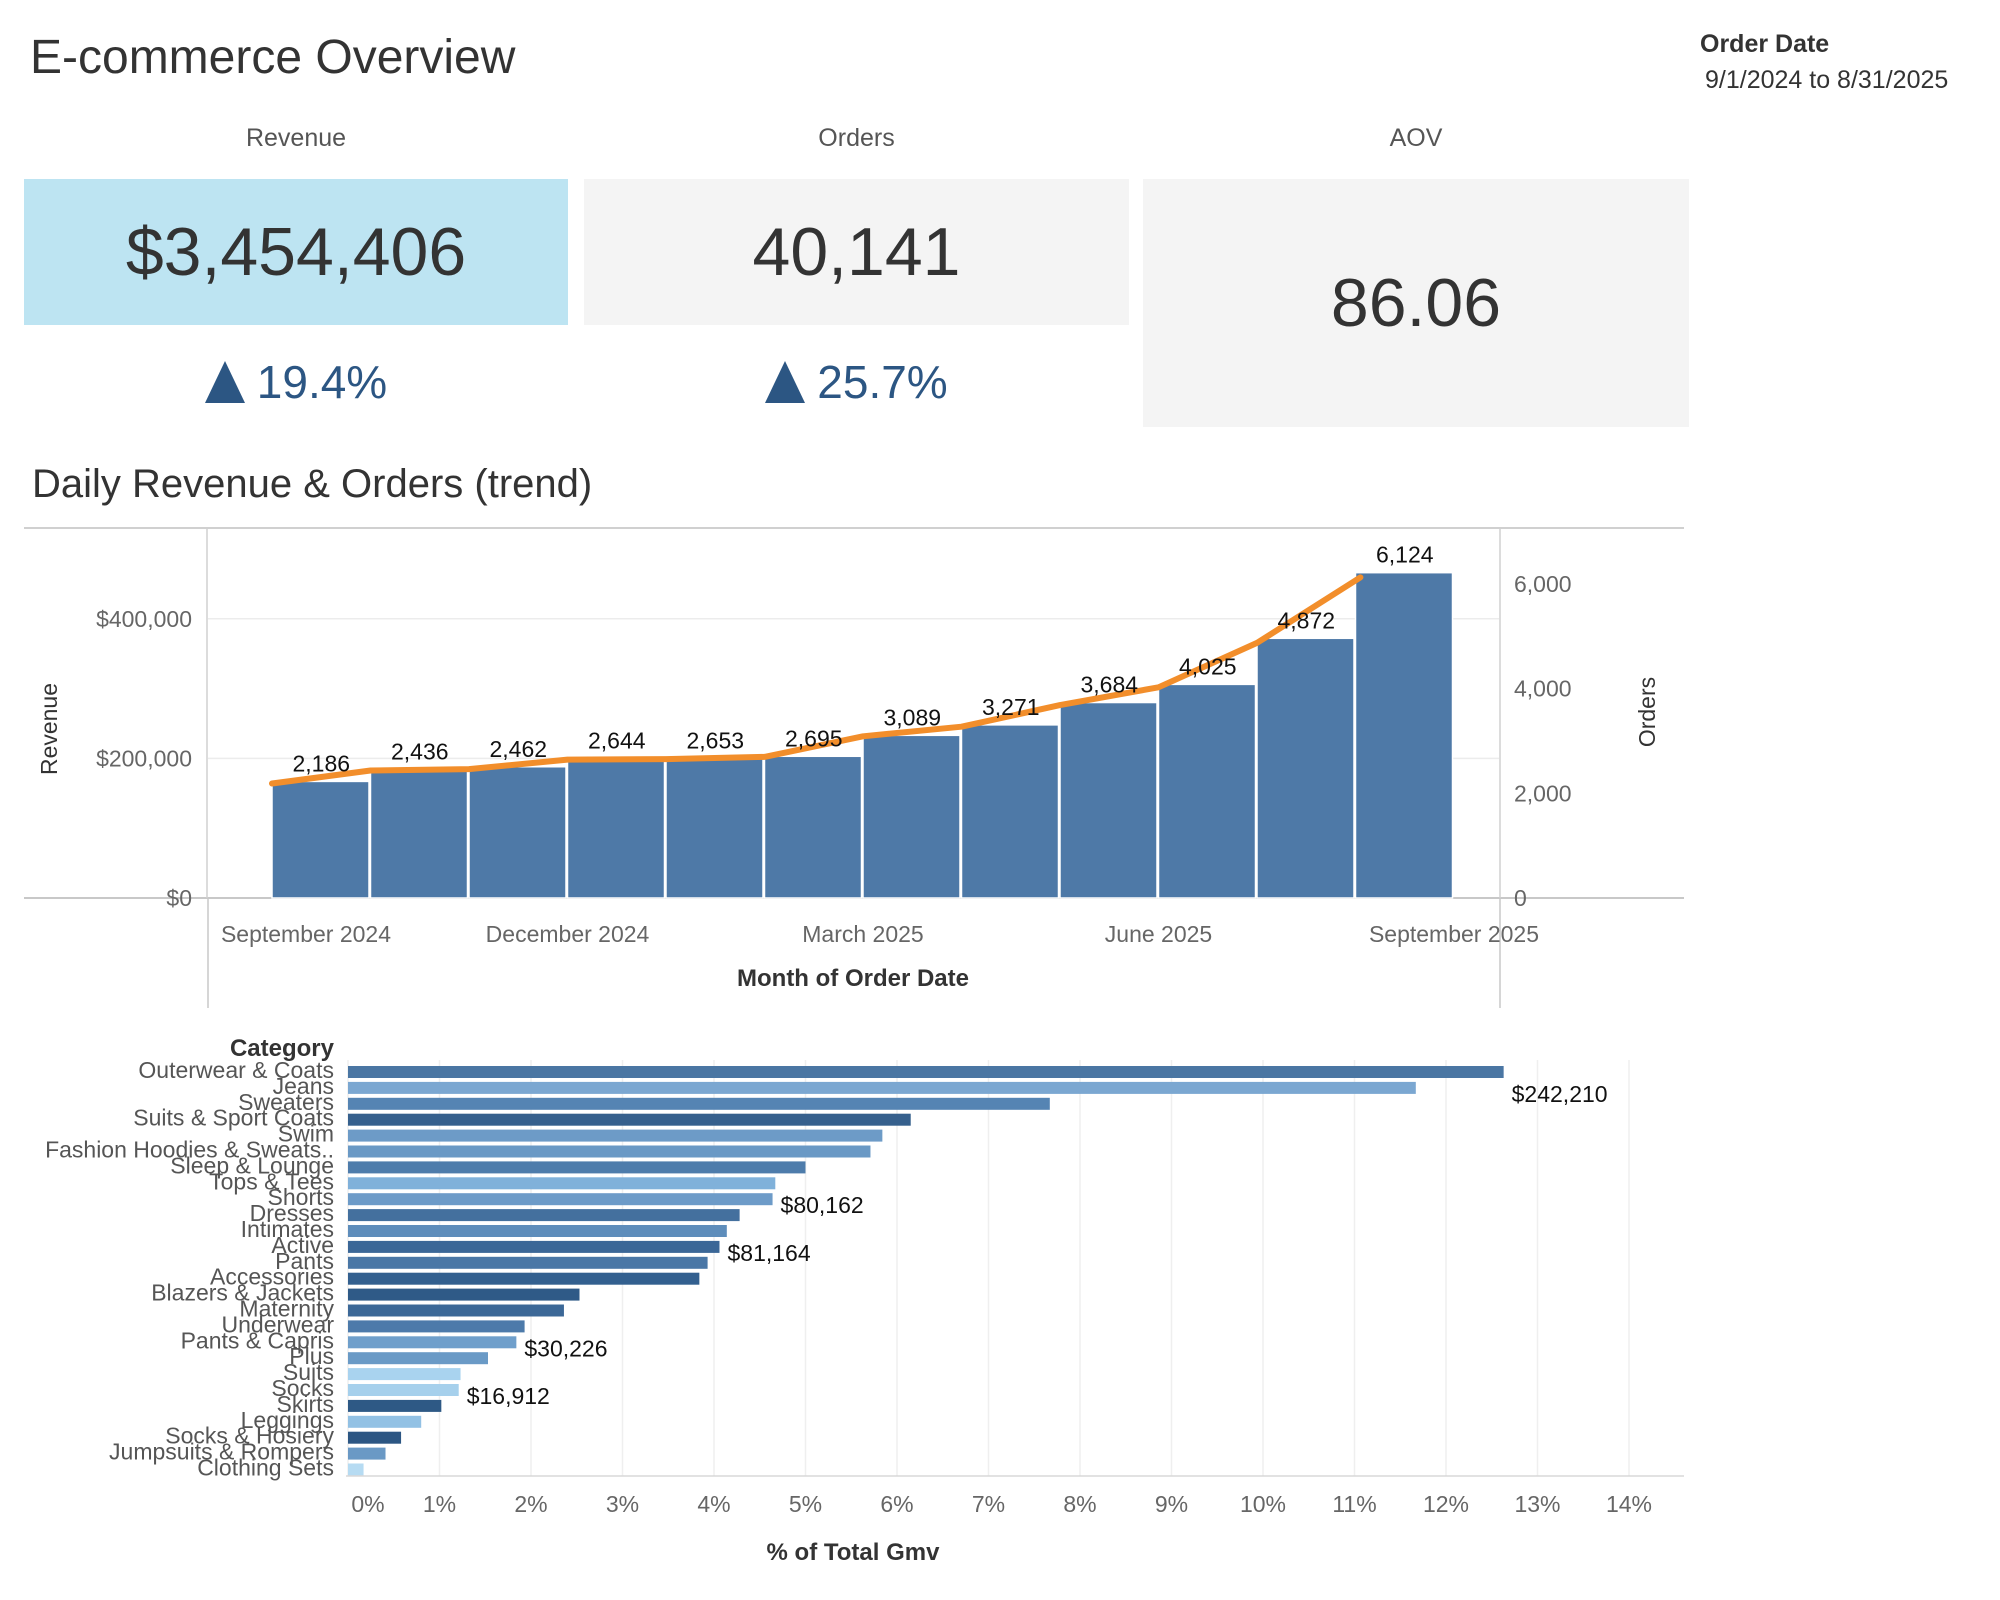  What do you see at coordinates (853, 978) in the screenshot?
I see `trend-x-axis-title: Month of Order Date` at bounding box center [853, 978].